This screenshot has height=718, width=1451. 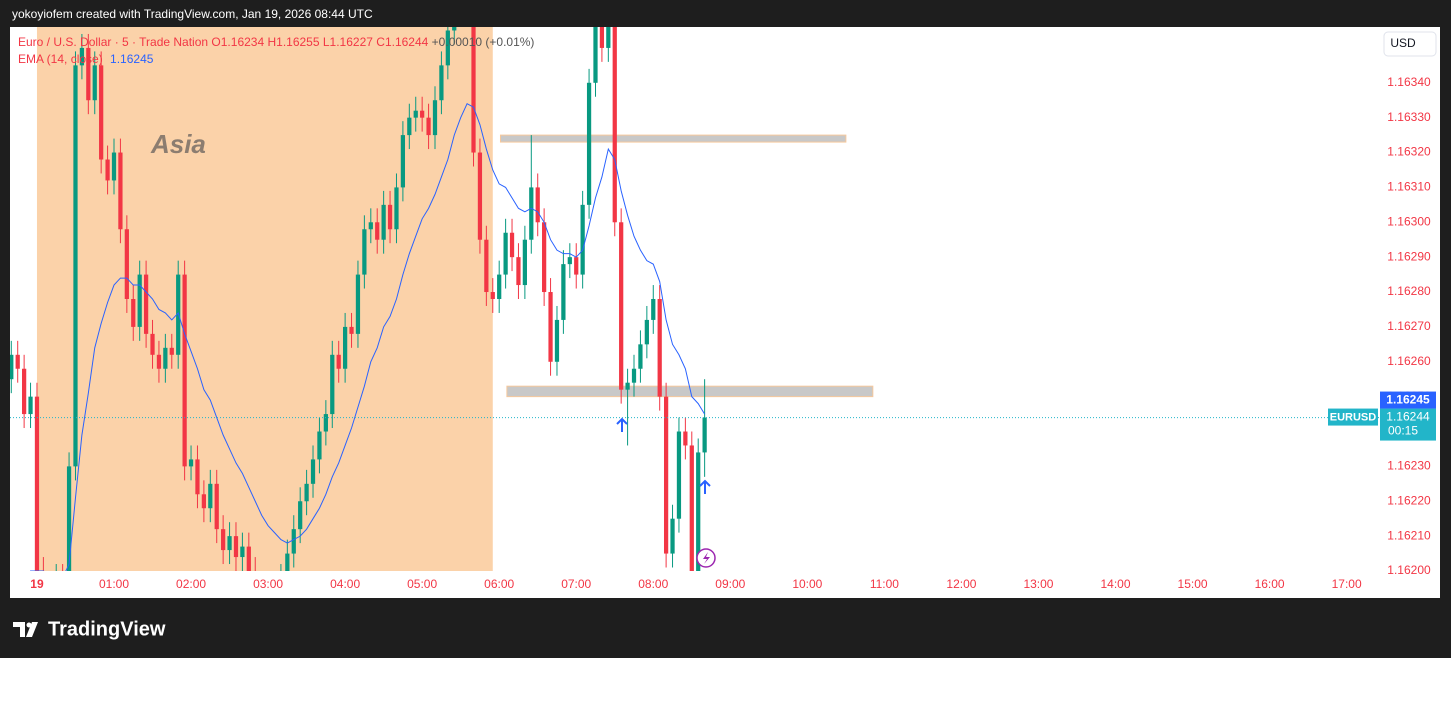 I want to click on ema-value: 1.16245, so click(x=132, y=59).